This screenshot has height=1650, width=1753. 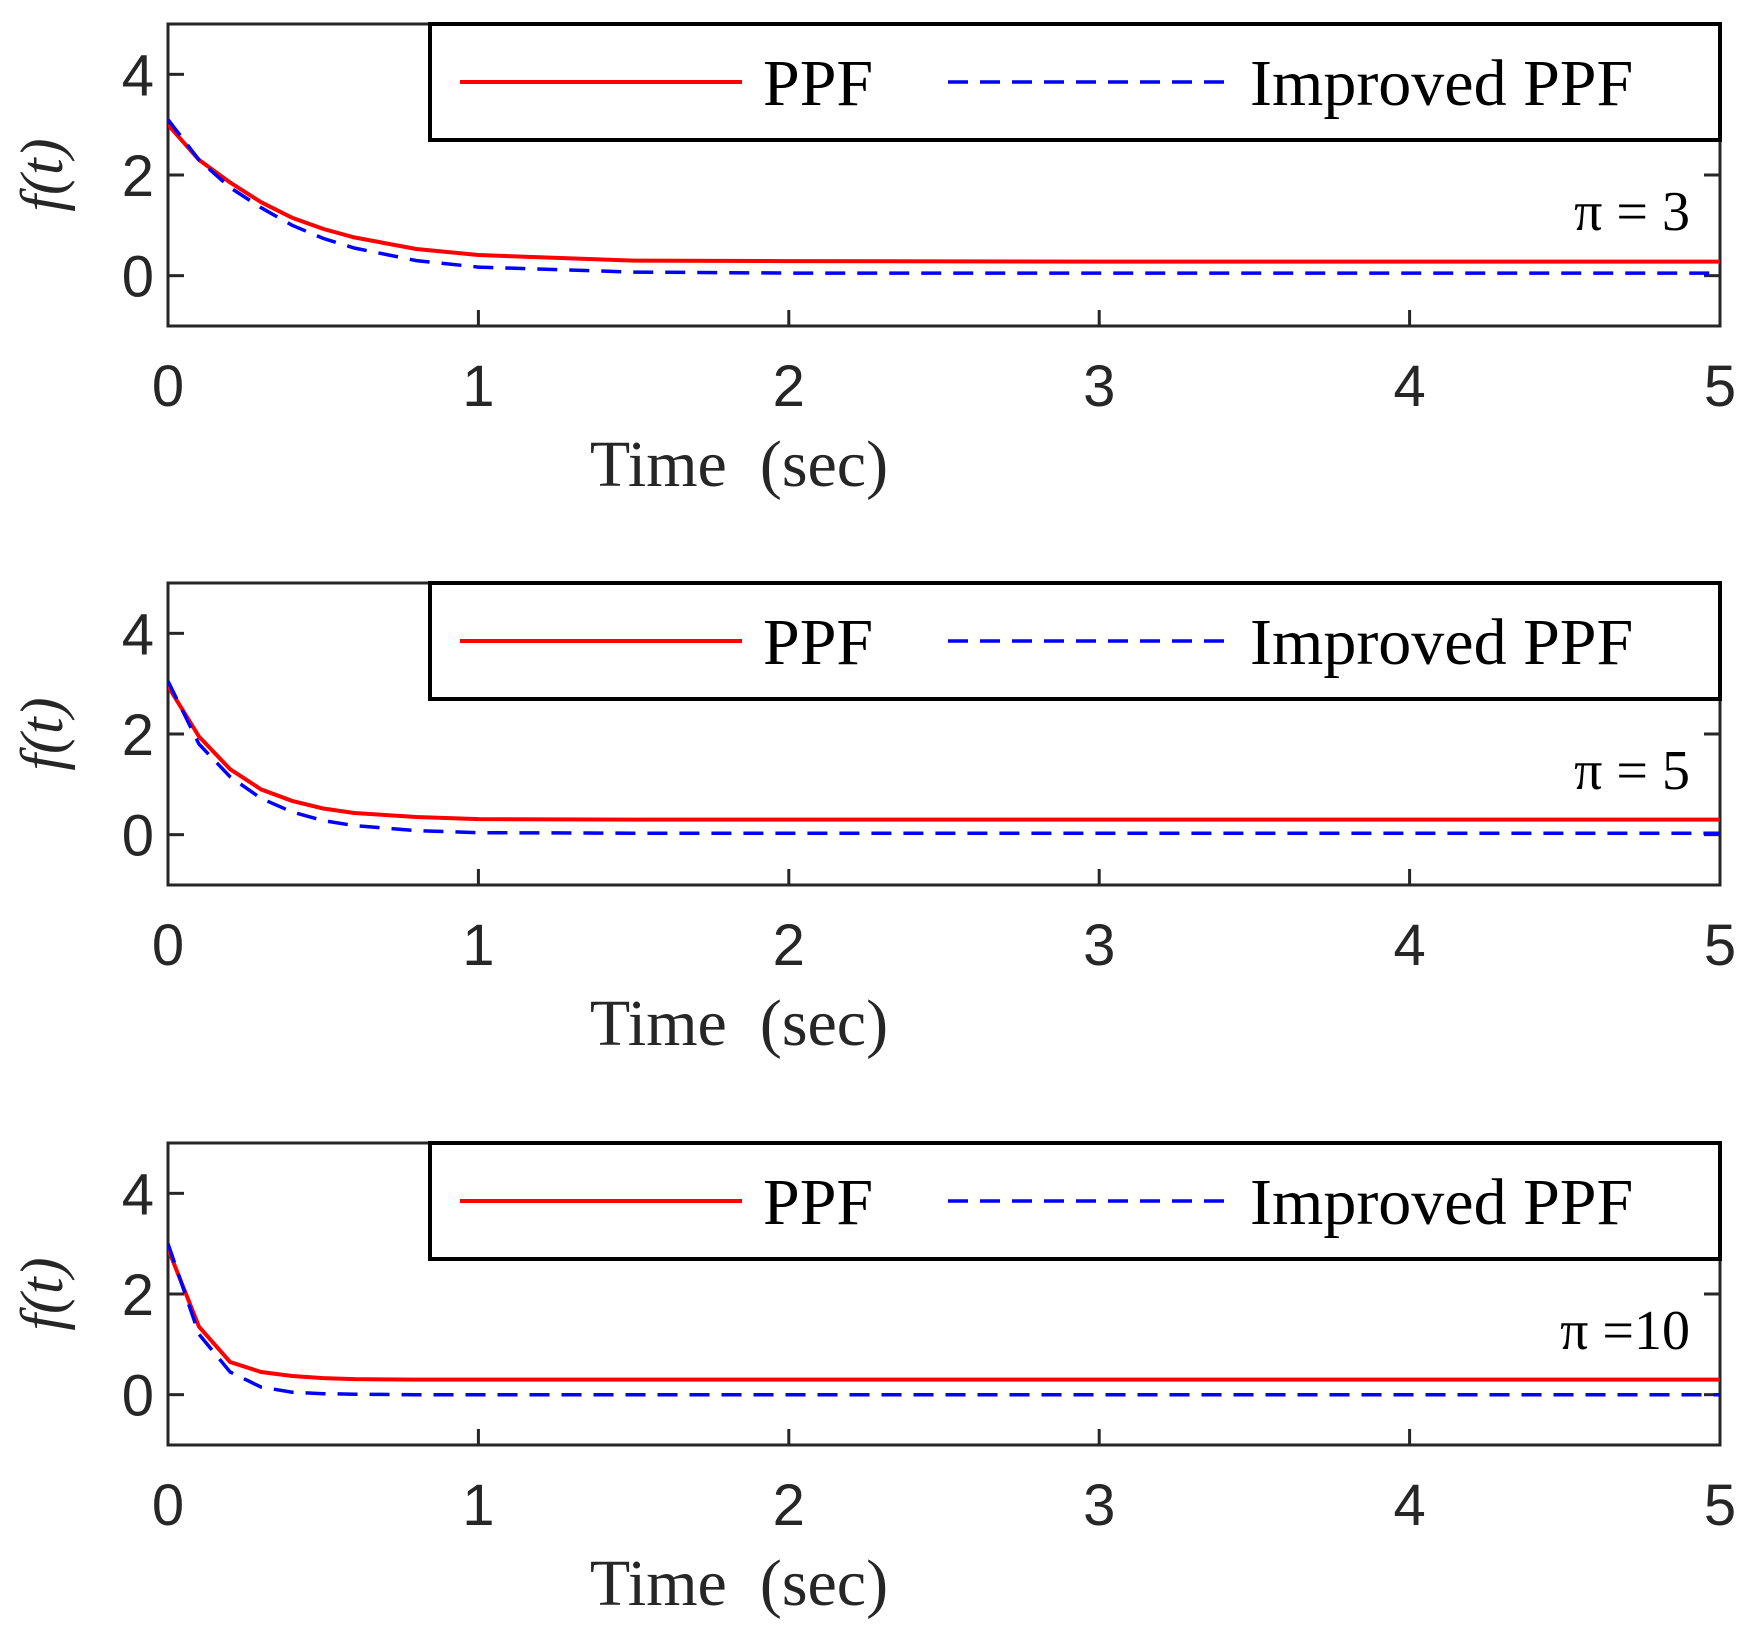 I want to click on pi-annotation: π = 5, so click(x=1632, y=771).